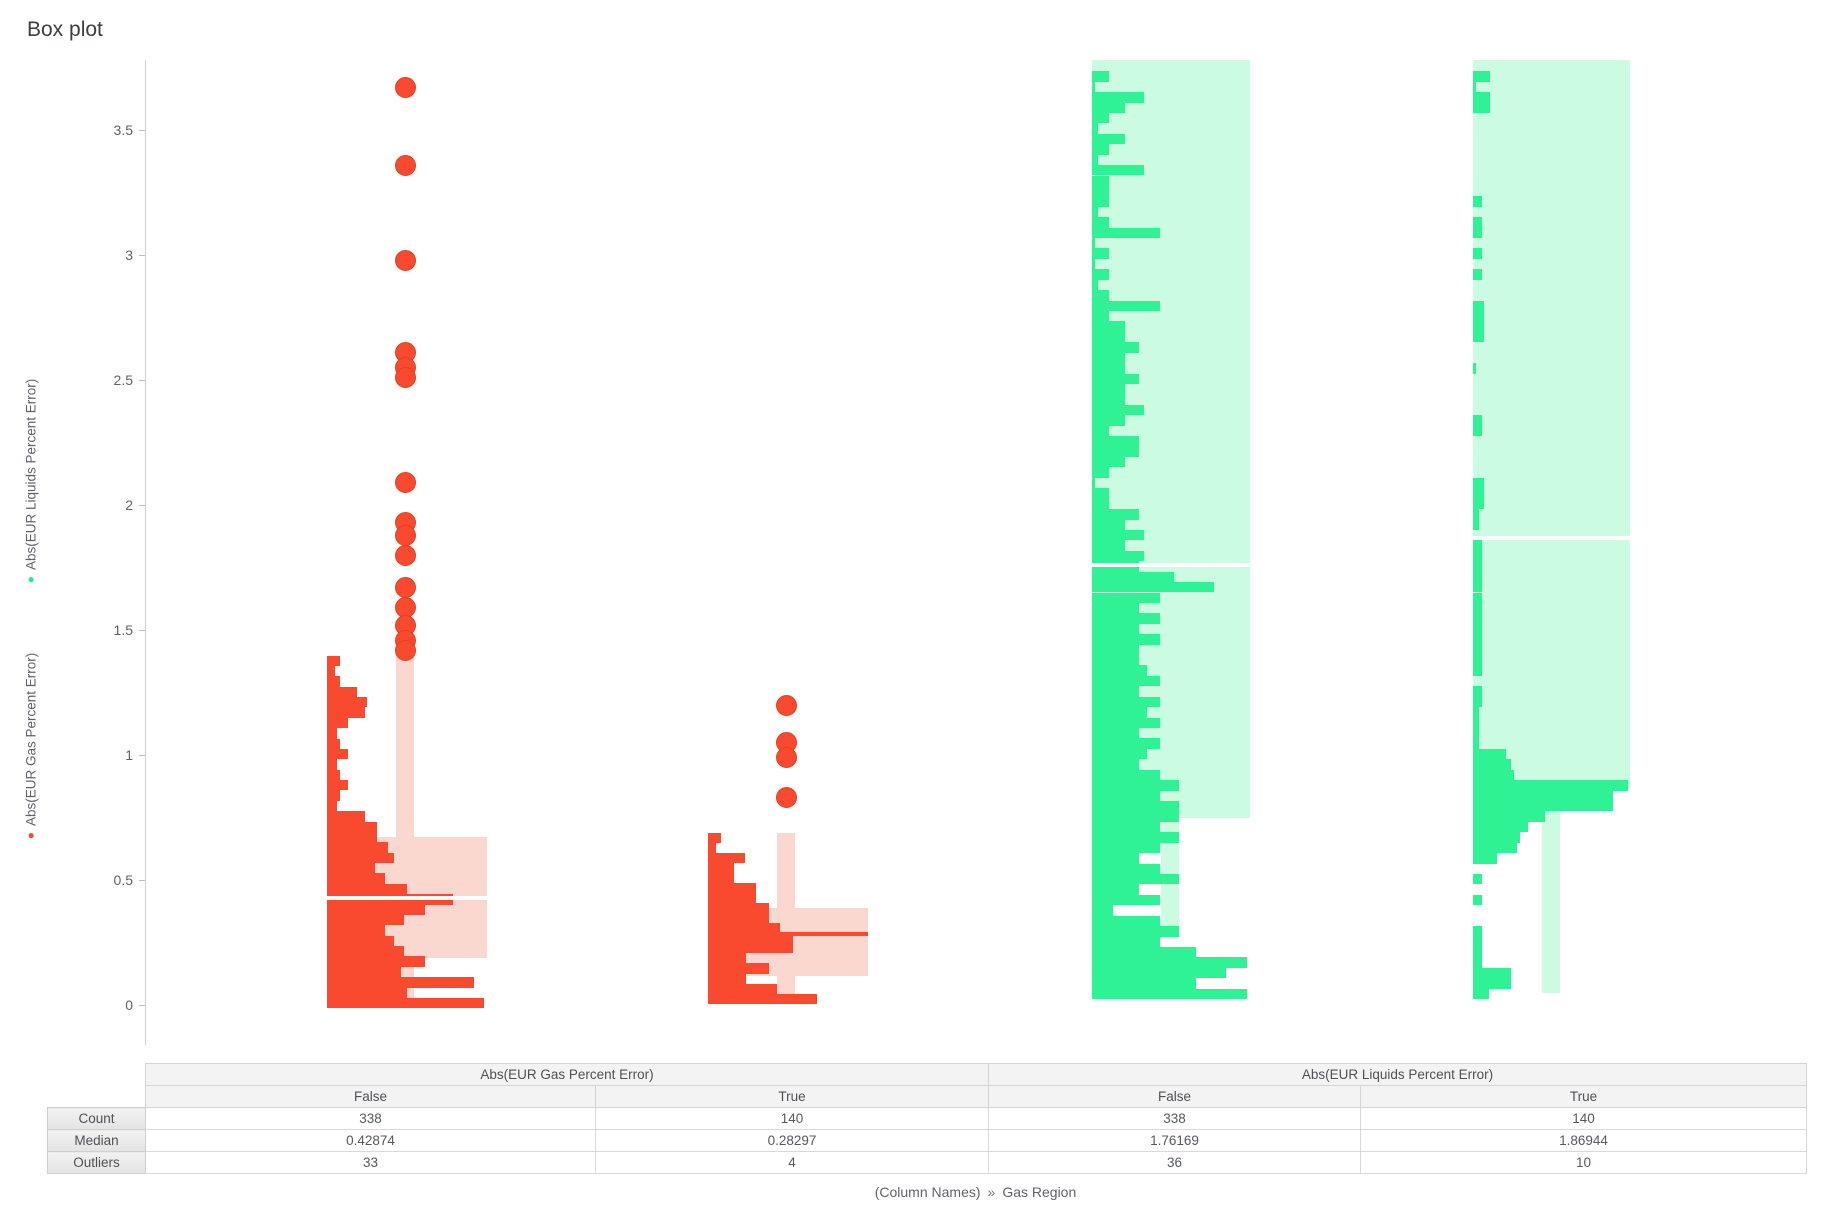 The image size is (1830, 1221). Describe the element at coordinates (786, 870) in the screenshot. I see `whisker-upper` at that location.